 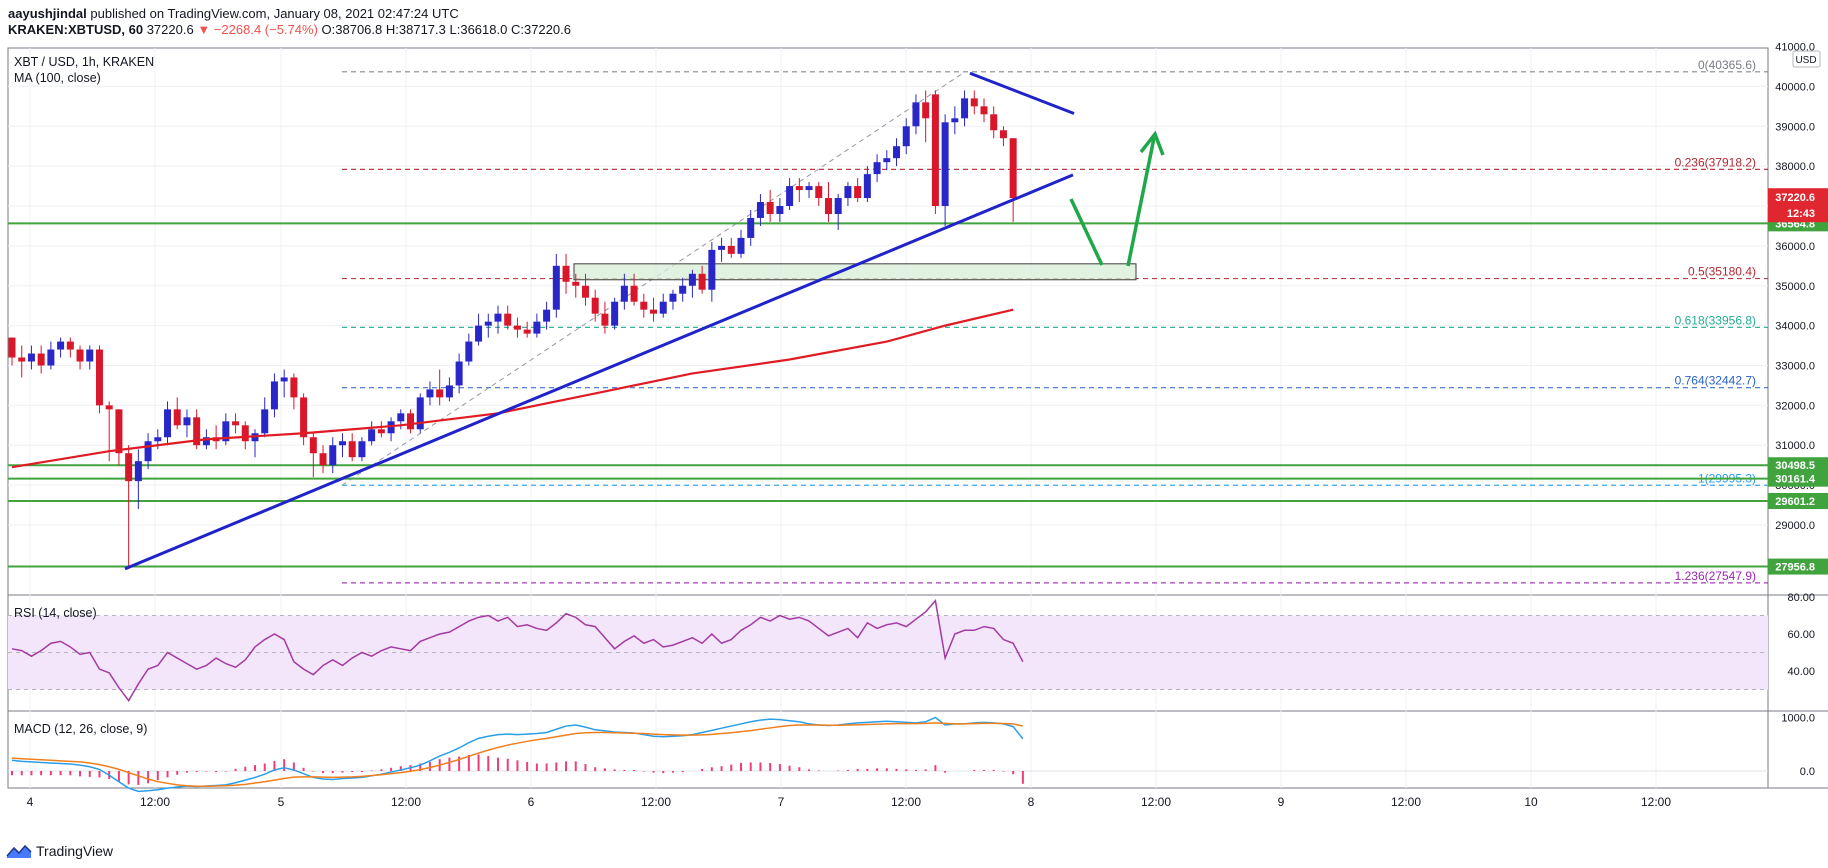 What do you see at coordinates (265, 29) in the screenshot?
I see `price-change: −2268.4 (−5.74%)` at bounding box center [265, 29].